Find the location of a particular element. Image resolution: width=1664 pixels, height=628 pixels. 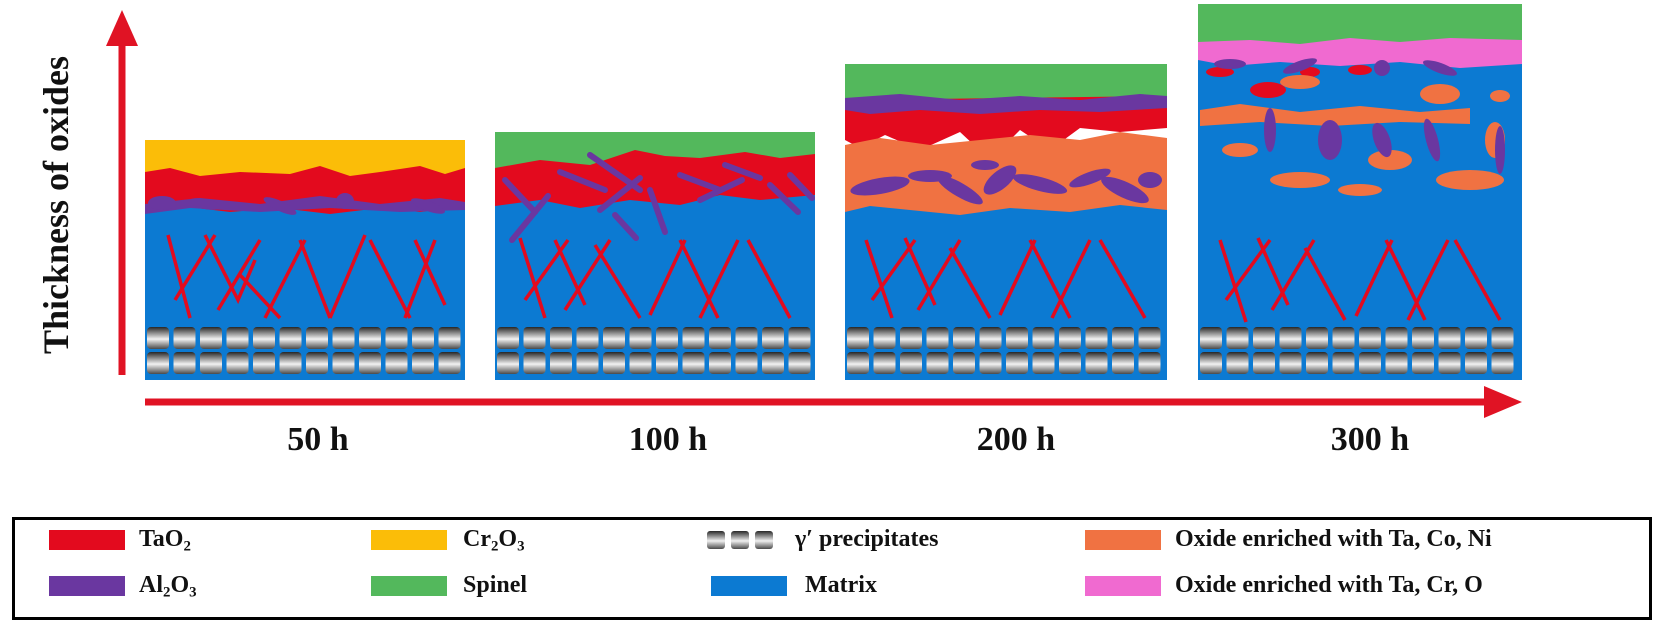

matrix-swatch is located at coordinates (749, 586).